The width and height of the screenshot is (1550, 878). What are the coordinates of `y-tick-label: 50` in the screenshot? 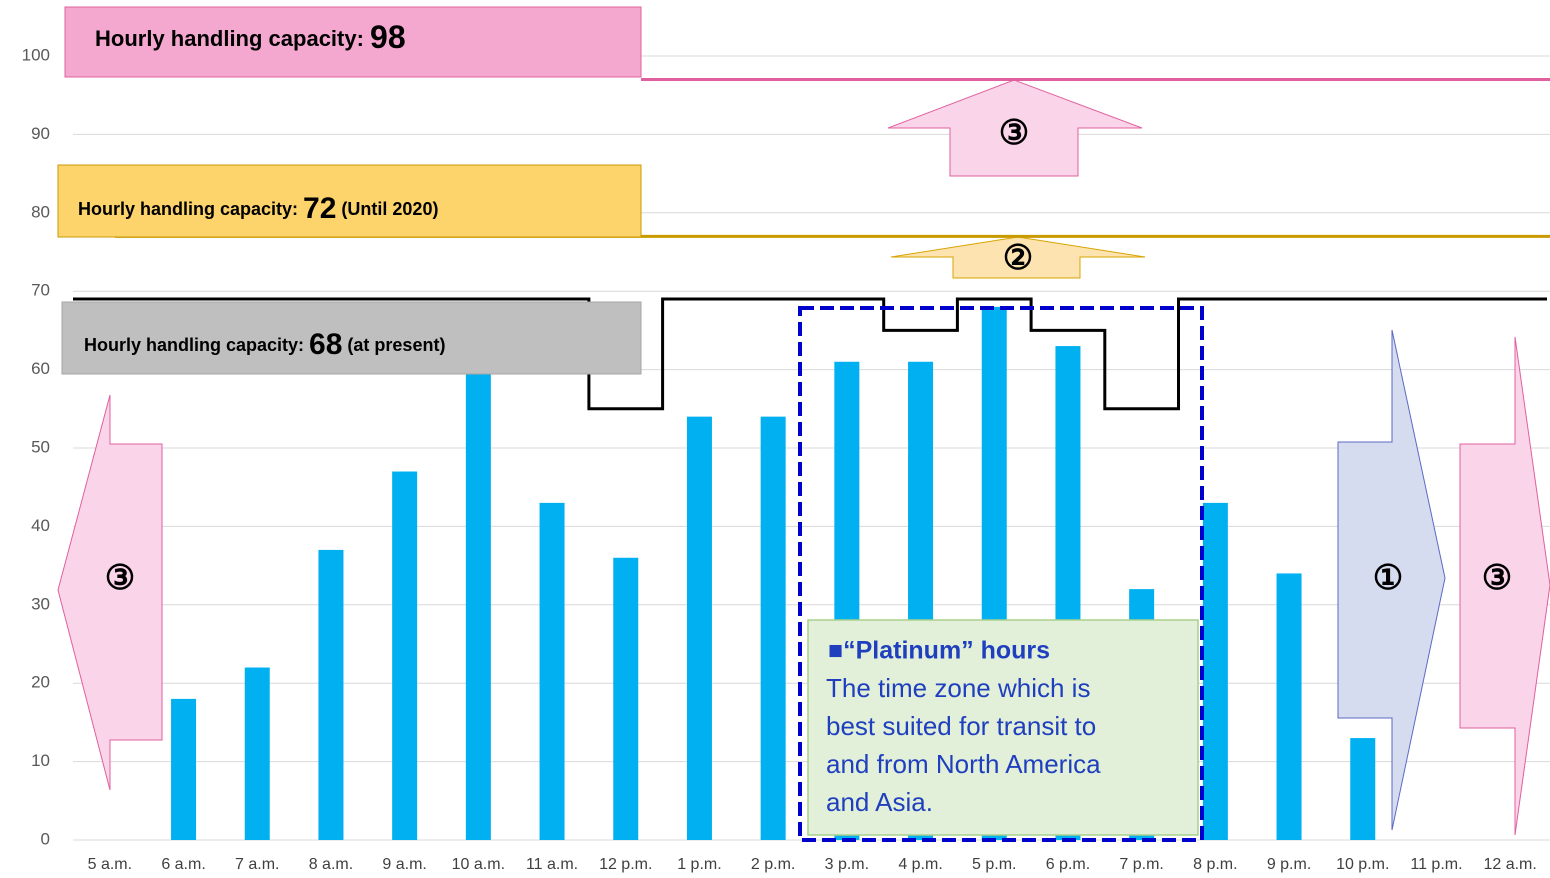 It's located at (40, 446).